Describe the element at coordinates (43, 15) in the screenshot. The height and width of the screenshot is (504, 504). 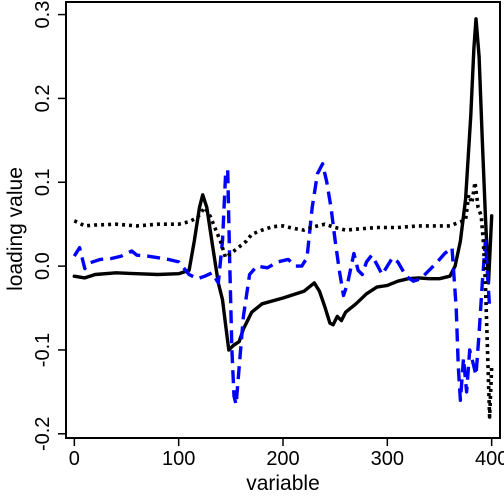
I see `y-tick-label: 0.3` at that location.